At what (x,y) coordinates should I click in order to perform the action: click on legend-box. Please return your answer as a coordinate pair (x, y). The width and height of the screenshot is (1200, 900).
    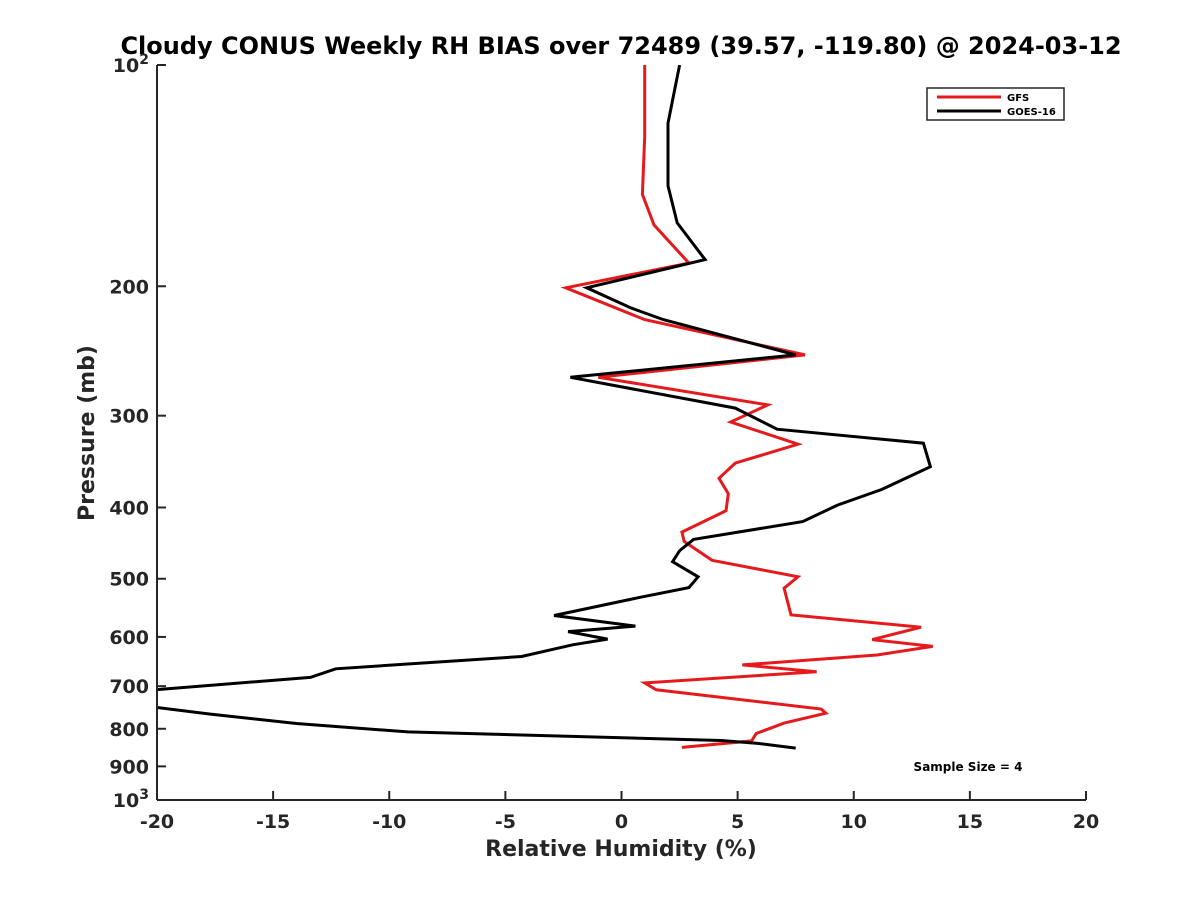
    Looking at the image, I should click on (995, 104).